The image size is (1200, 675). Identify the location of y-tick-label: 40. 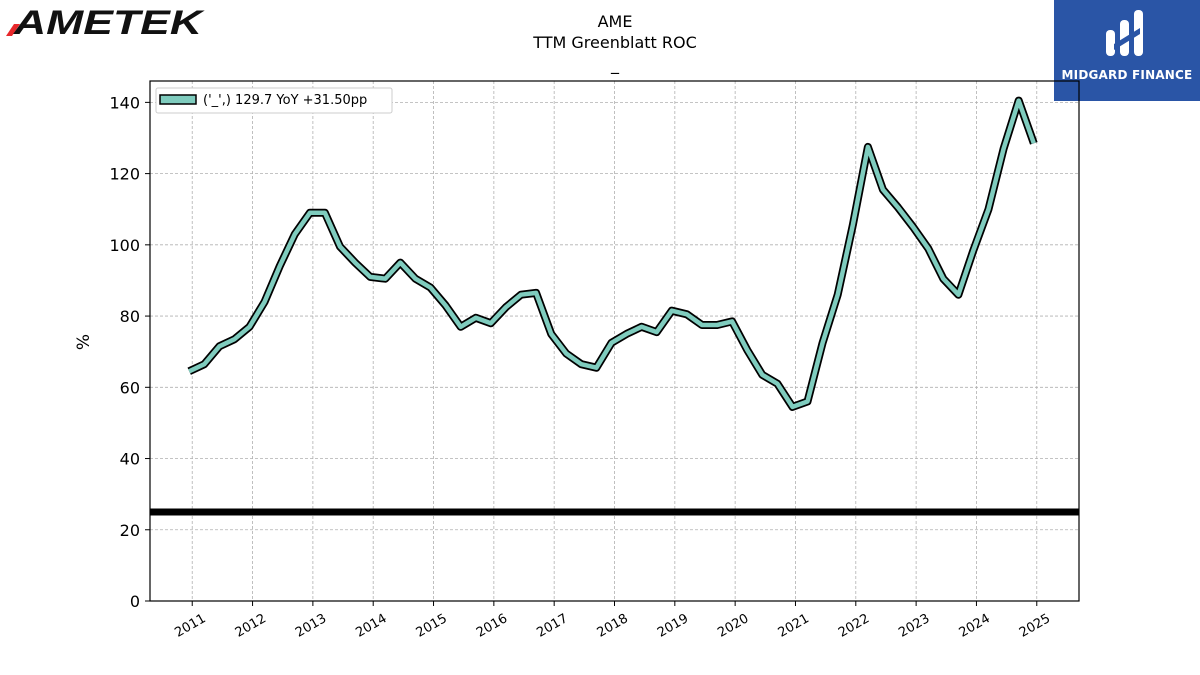
(130, 459).